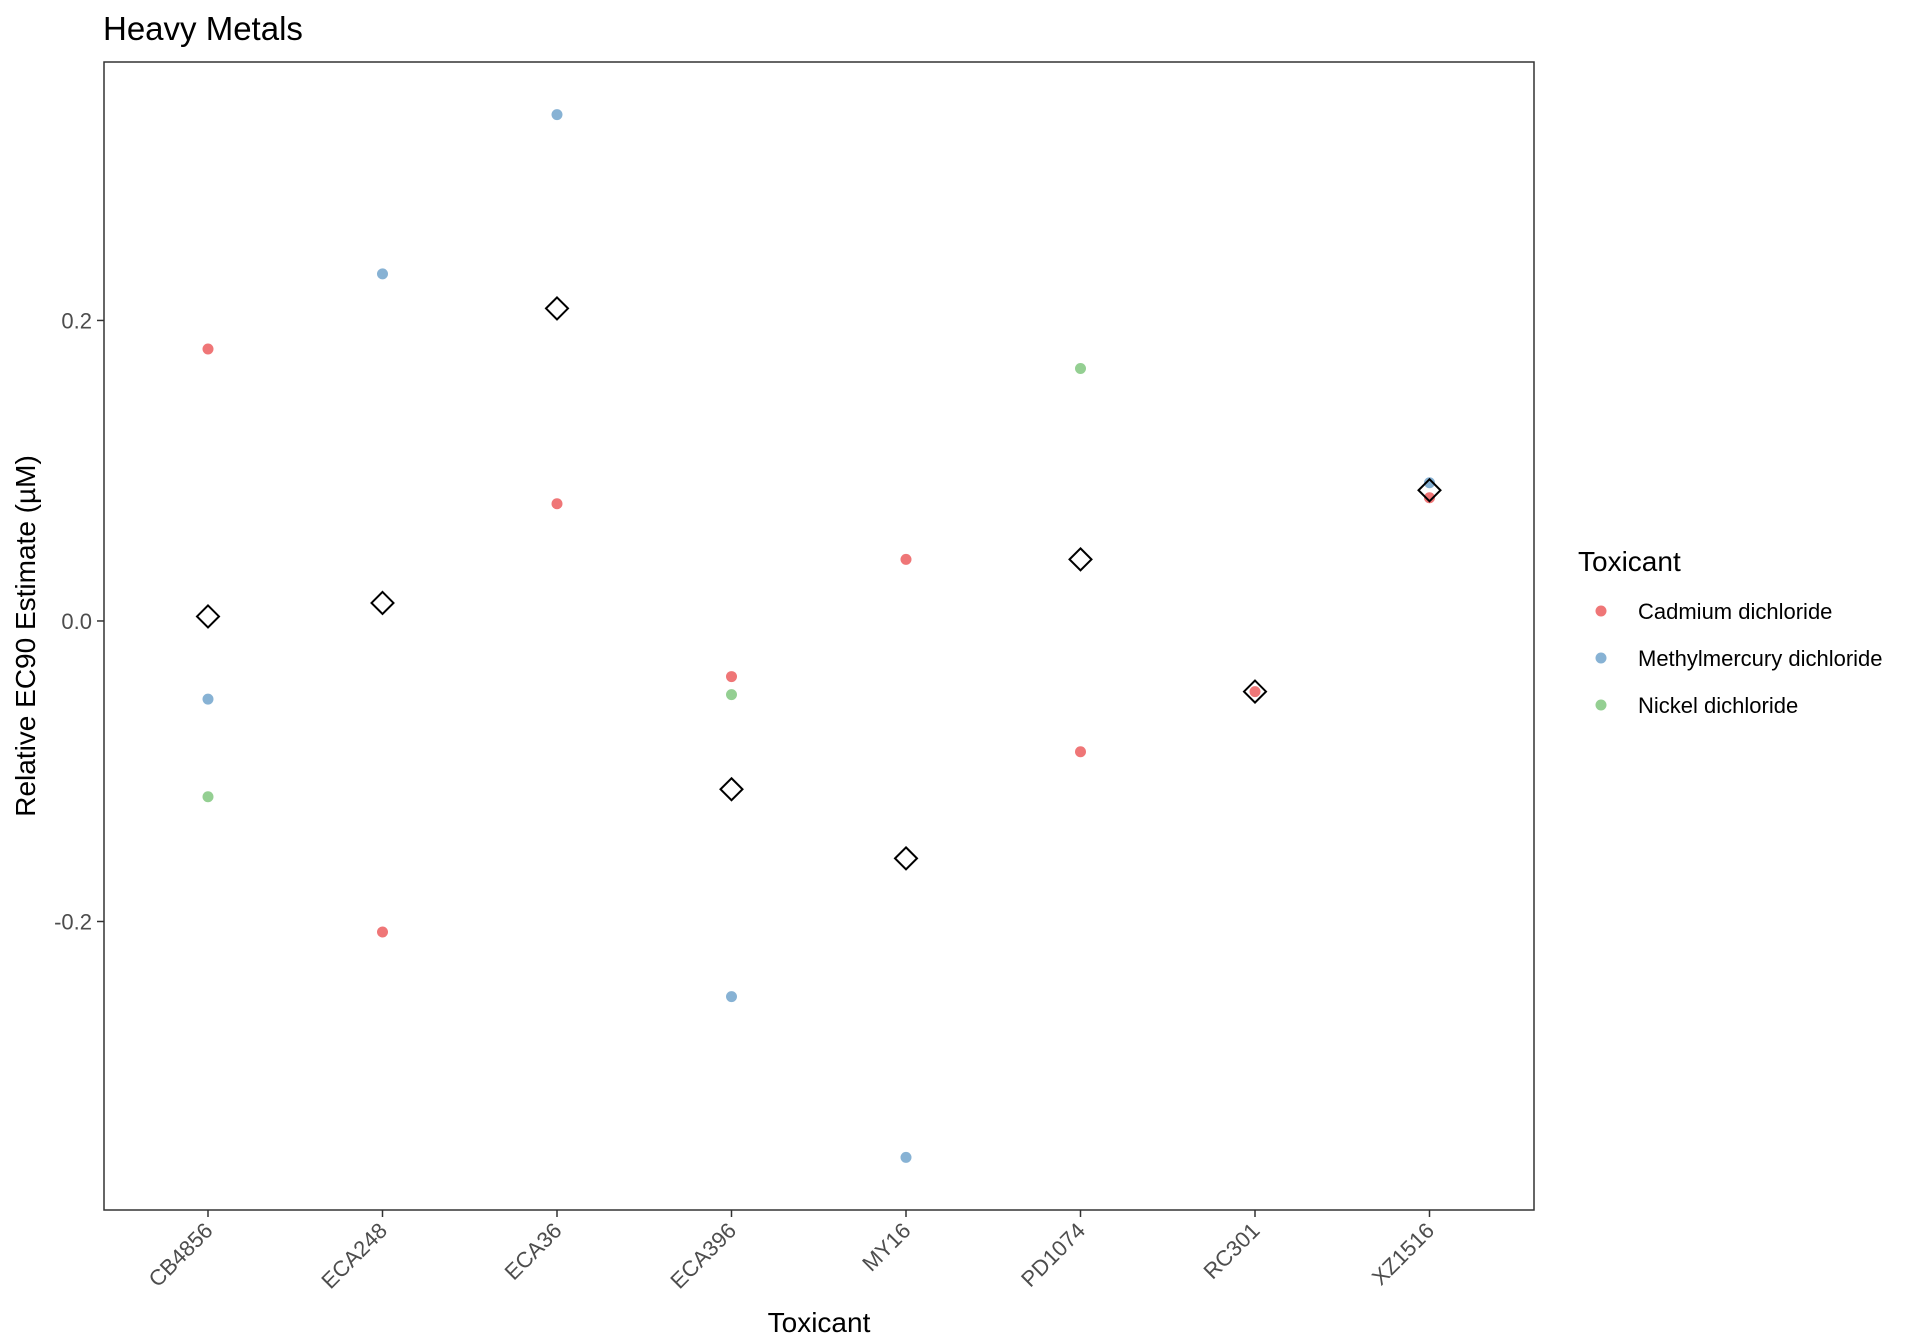 This screenshot has width=1920, height=1344. I want to click on legend-label: Methylmercury dichloride, so click(1760, 658).